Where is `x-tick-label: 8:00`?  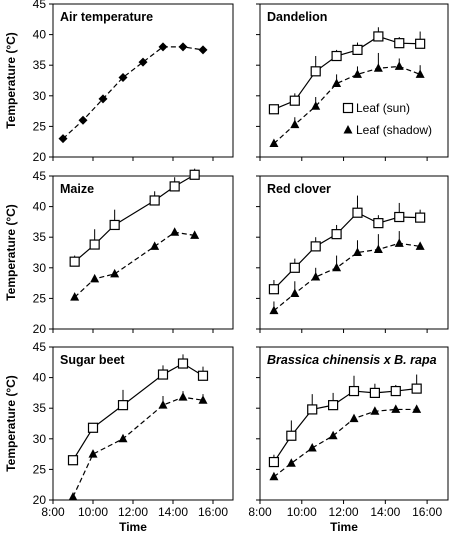
x-tick-label: 8:00 is located at coordinates (260, 512).